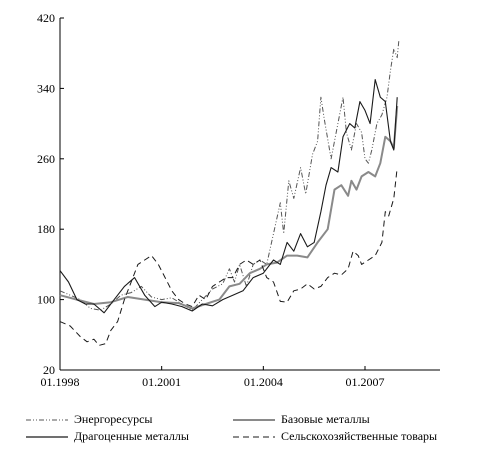  What do you see at coordinates (161, 382) in the screenshot?
I see `x-tick-label: 01.2001` at bounding box center [161, 382].